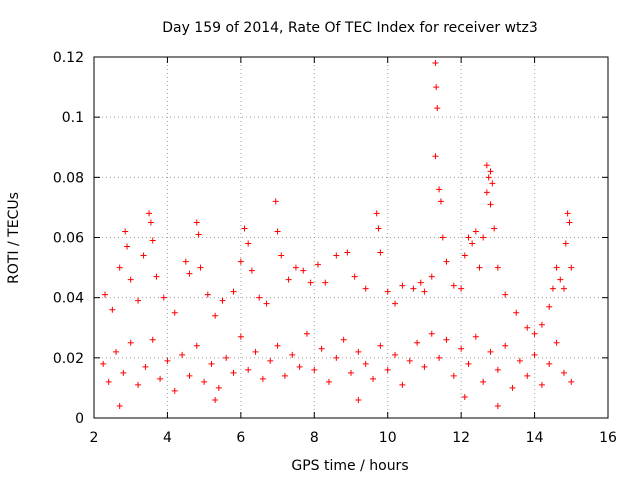  What do you see at coordinates (240, 438) in the screenshot?
I see `x-tick-label: 6` at bounding box center [240, 438].